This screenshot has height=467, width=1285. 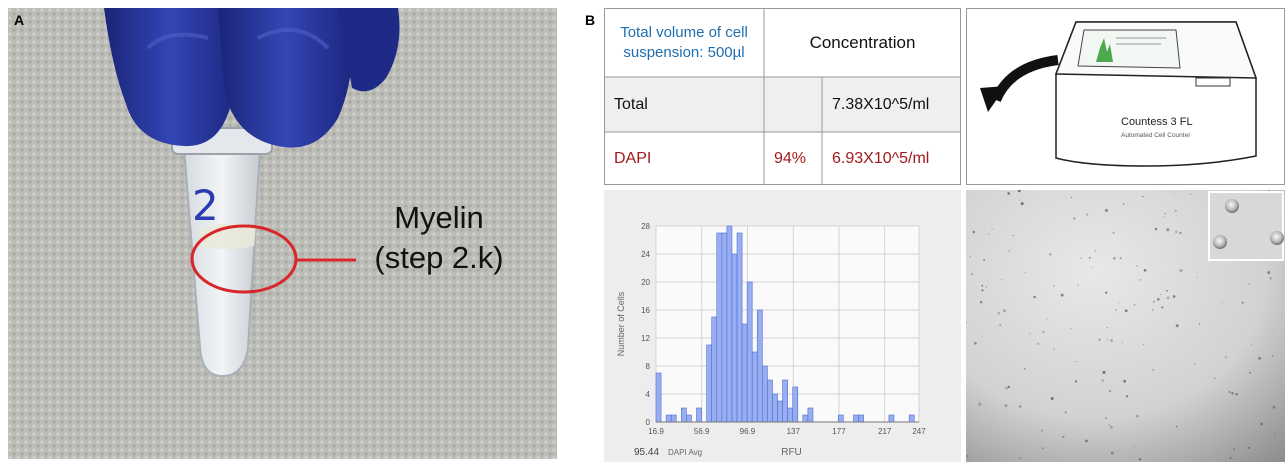 I want to click on x-tick-label: 137, so click(x=794, y=431).